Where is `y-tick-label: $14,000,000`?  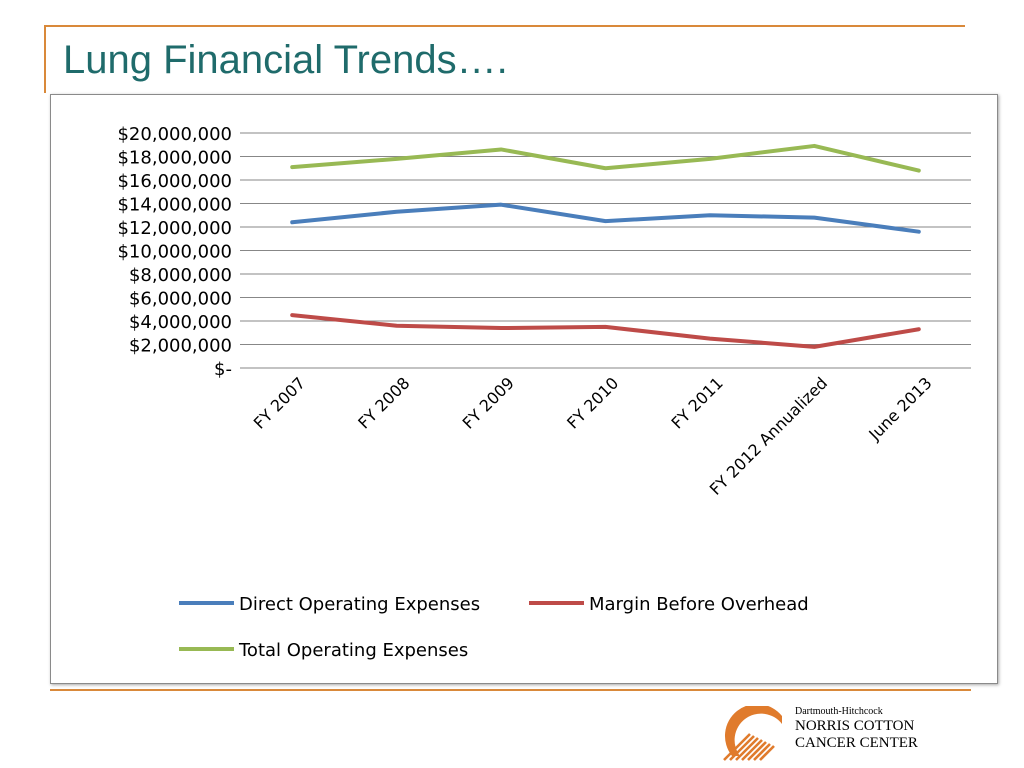
y-tick-label: $14,000,000 is located at coordinates (174, 205).